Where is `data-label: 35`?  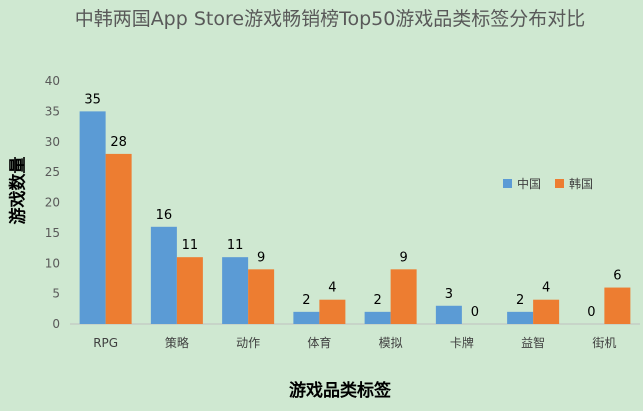
data-label: 35 is located at coordinates (92, 99).